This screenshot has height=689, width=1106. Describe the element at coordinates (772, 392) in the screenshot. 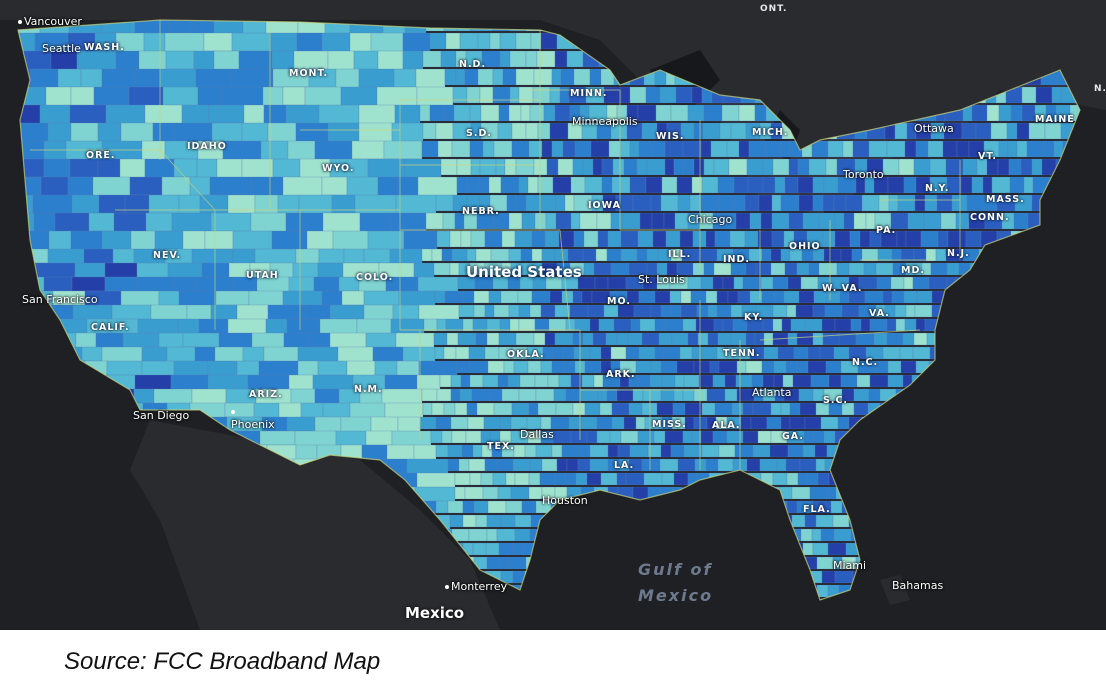

I see `city-label-atlanta: Atlanta` at that location.